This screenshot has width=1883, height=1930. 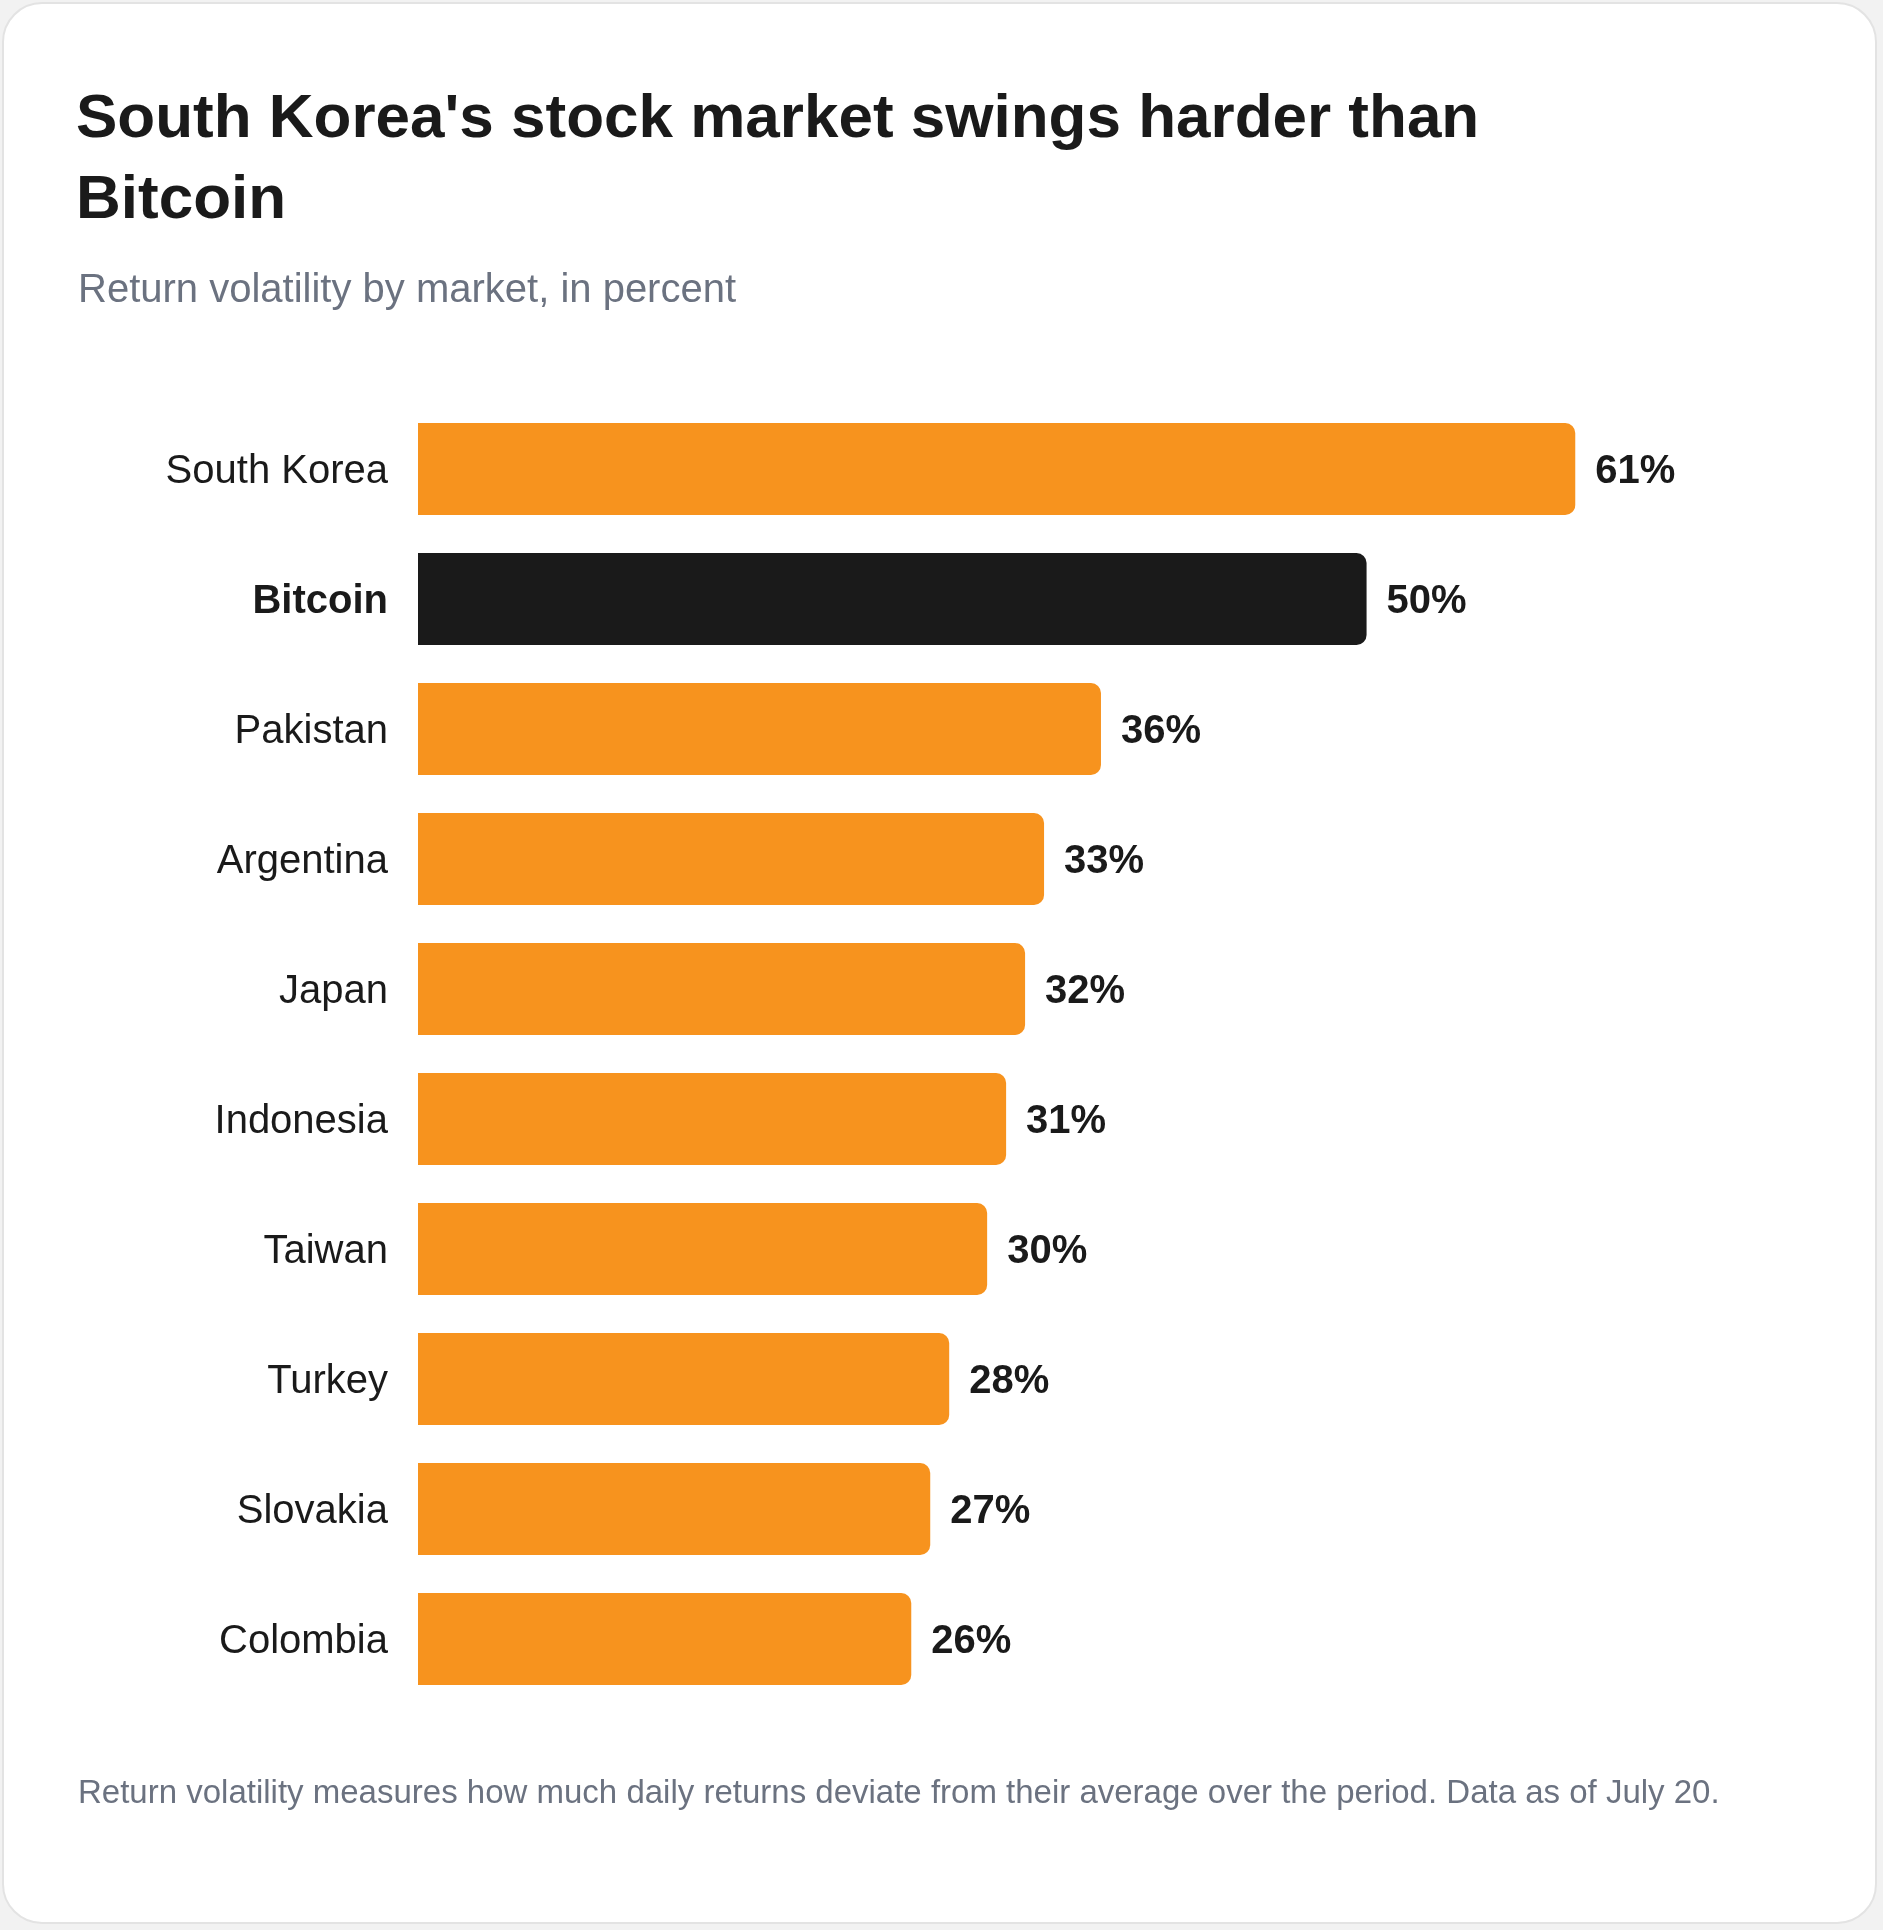 I want to click on data-label: 26%, so click(x=971, y=1639).